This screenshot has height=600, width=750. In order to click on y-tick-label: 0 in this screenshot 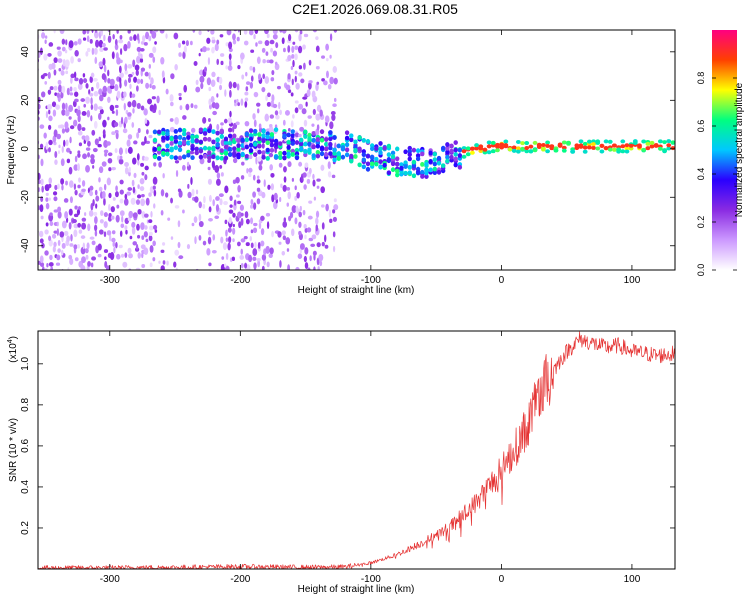, I will do `click(25, 149)`.